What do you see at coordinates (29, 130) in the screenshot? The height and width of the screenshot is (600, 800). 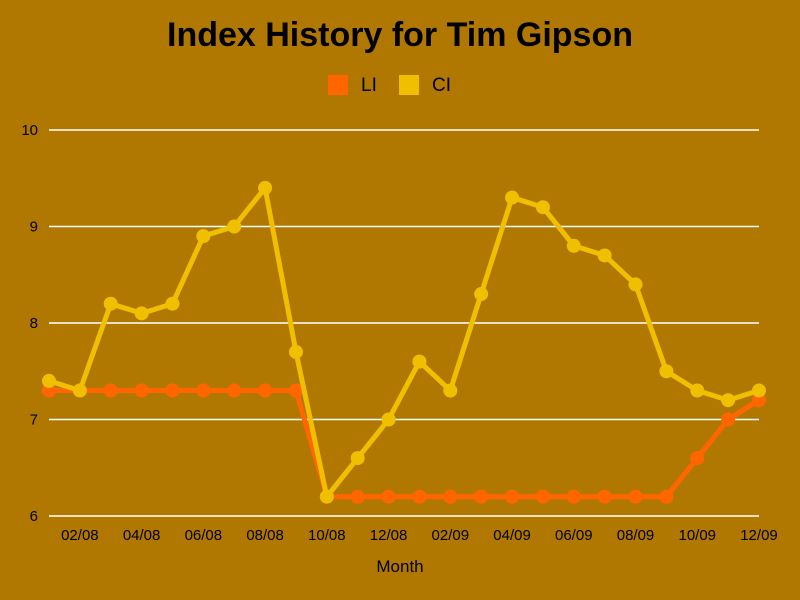 I see `y-tick-label: 10` at bounding box center [29, 130].